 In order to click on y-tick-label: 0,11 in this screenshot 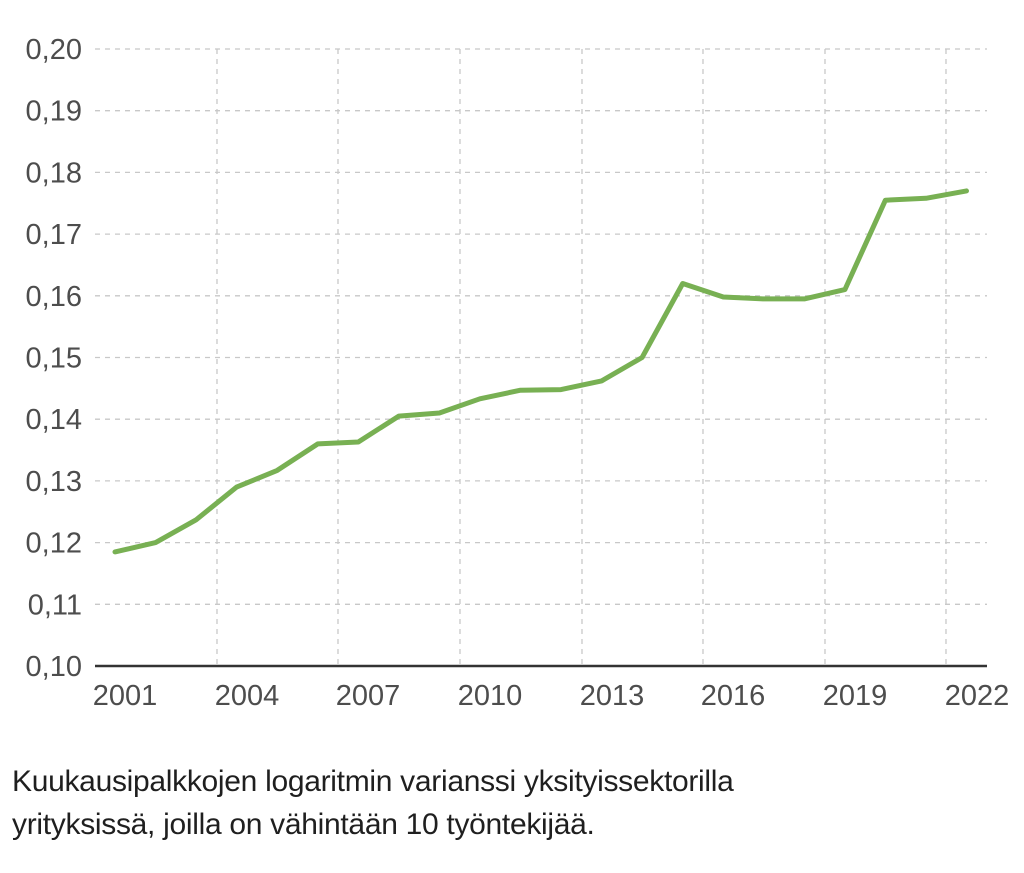, I will do `click(55, 605)`.